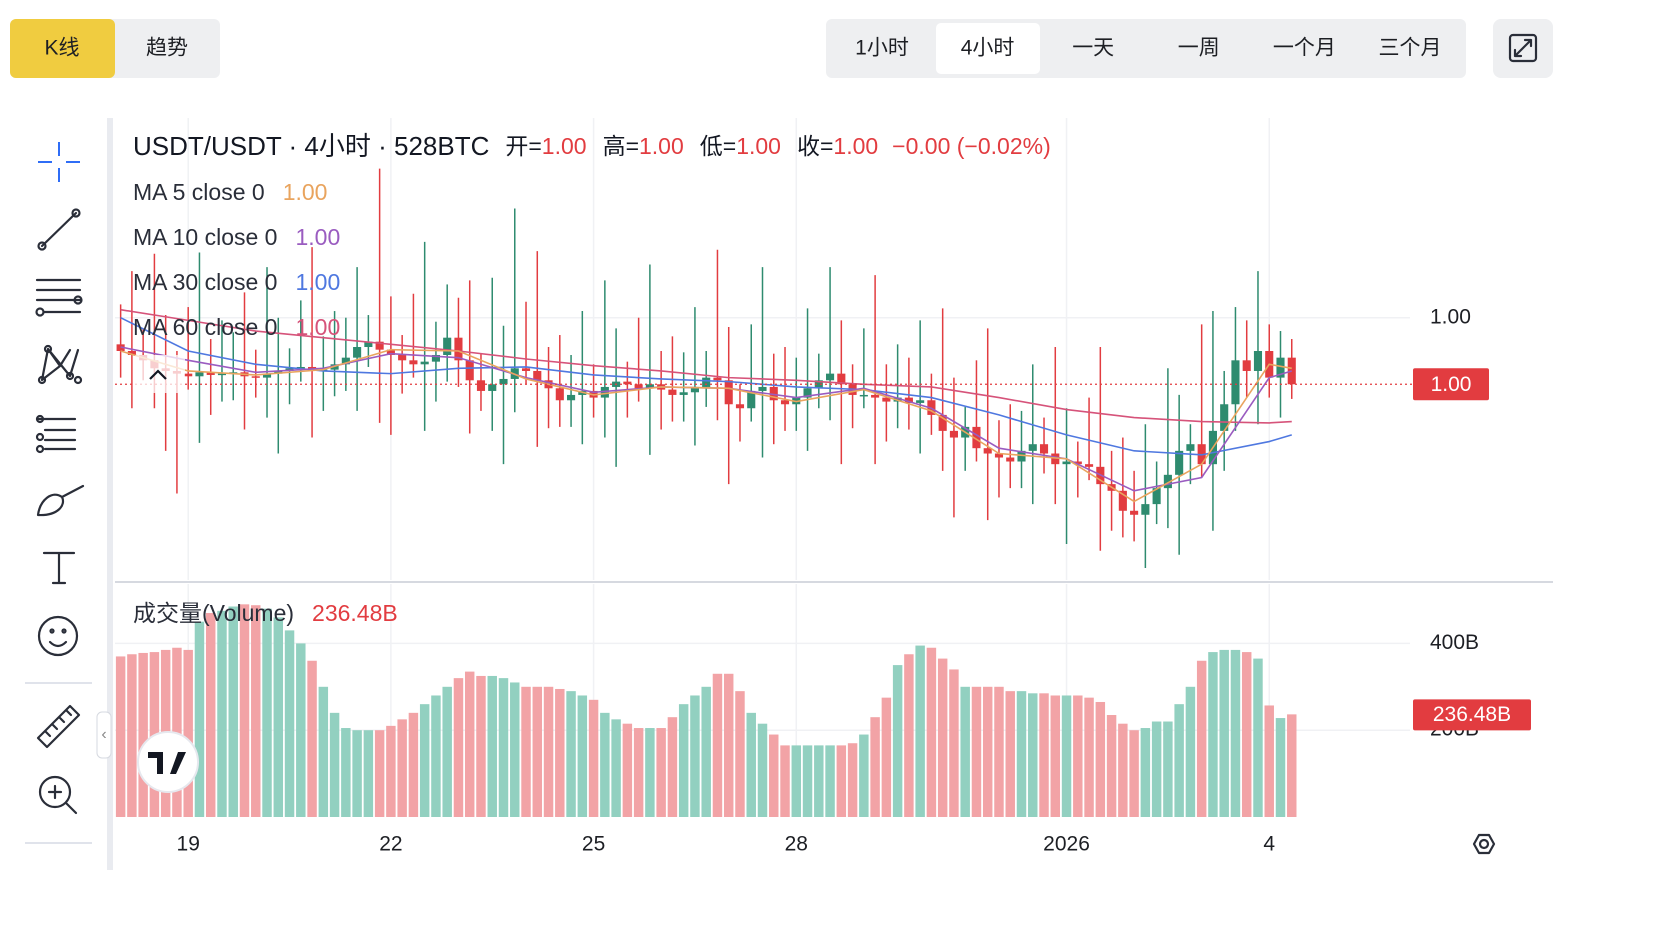  What do you see at coordinates (1454, 642) in the screenshot?
I see `y-tick-label: 400B` at bounding box center [1454, 642].